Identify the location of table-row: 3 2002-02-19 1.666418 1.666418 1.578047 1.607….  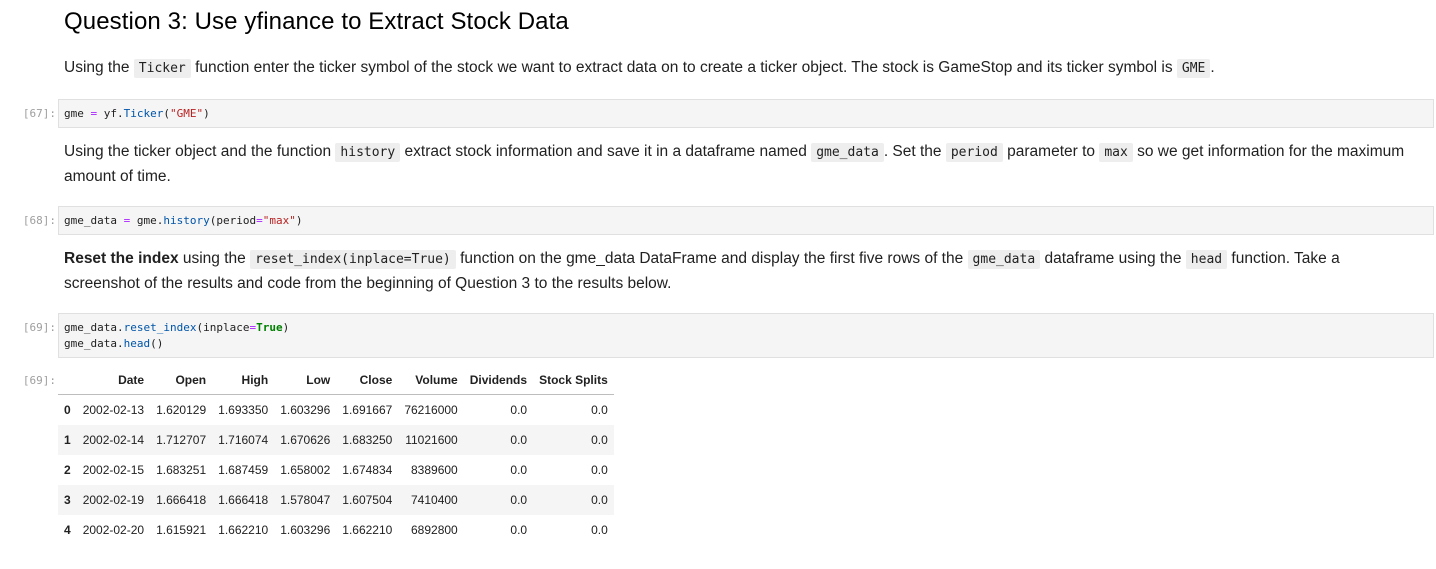
(336, 500).